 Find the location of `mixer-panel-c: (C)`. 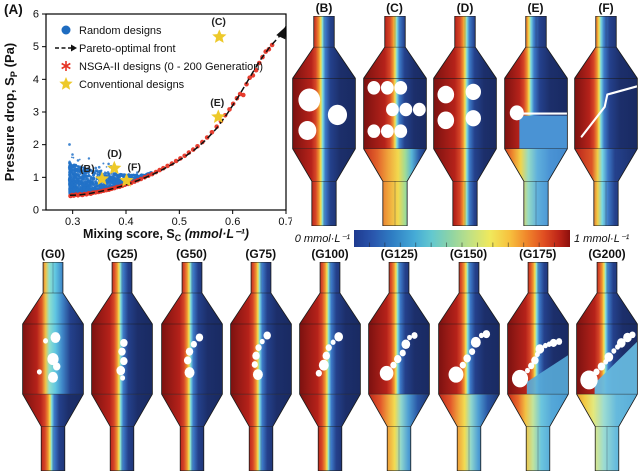

mixer-panel-c: (C) is located at coordinates (394, 113).